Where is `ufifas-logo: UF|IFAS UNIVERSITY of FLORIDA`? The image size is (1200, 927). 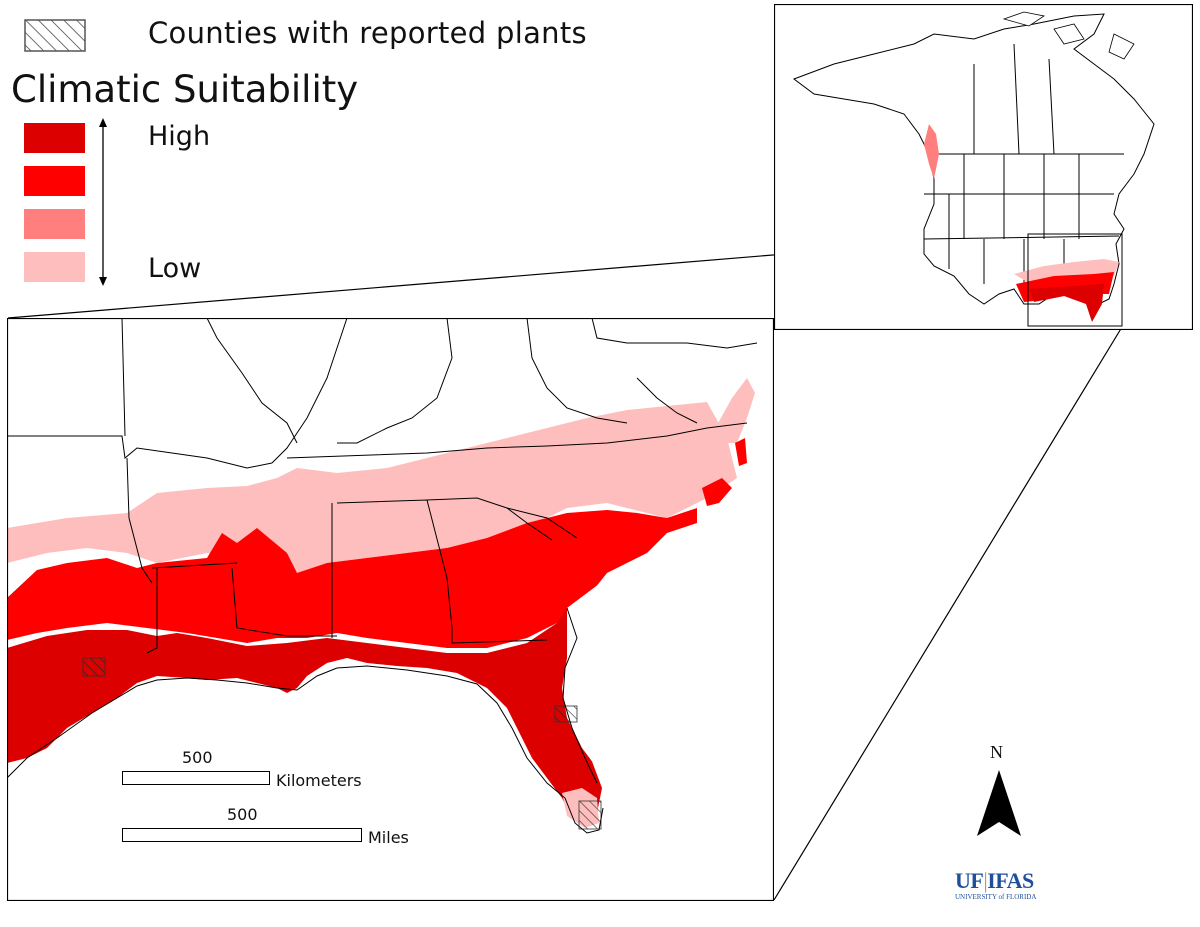 ufifas-logo: UF|IFAS UNIVERSITY of FLORIDA is located at coordinates (996, 884).